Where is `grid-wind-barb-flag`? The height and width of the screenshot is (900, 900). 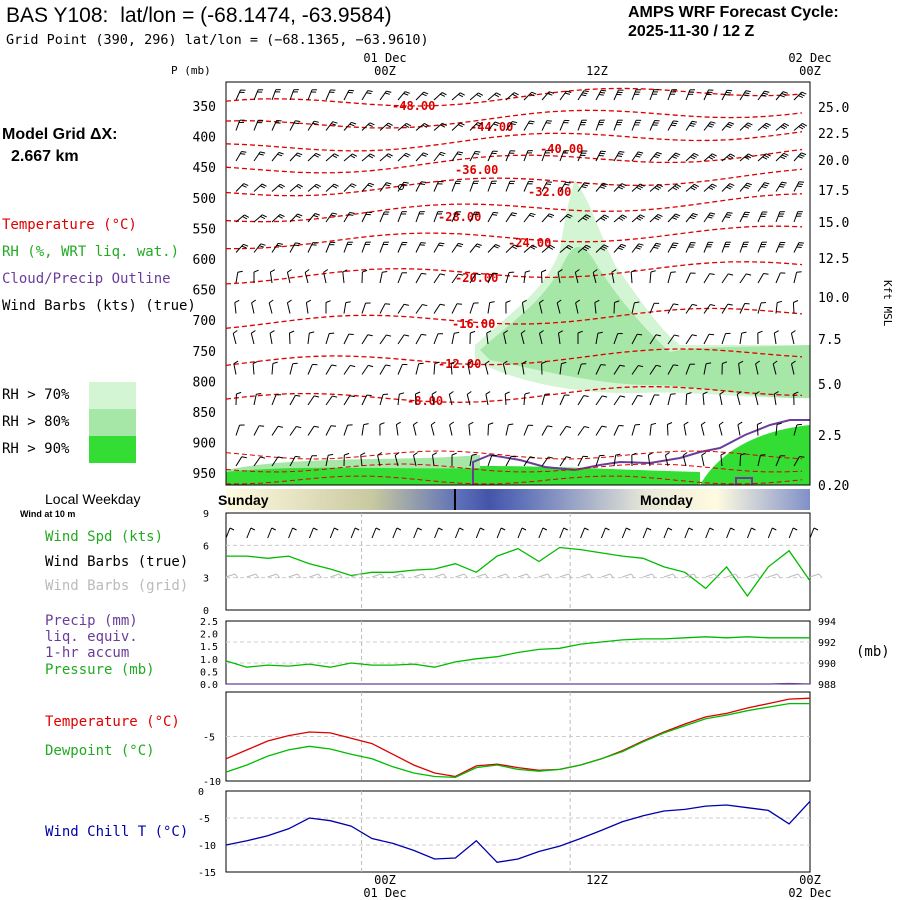 grid-wind-barb-flag is located at coordinates (799, 576).